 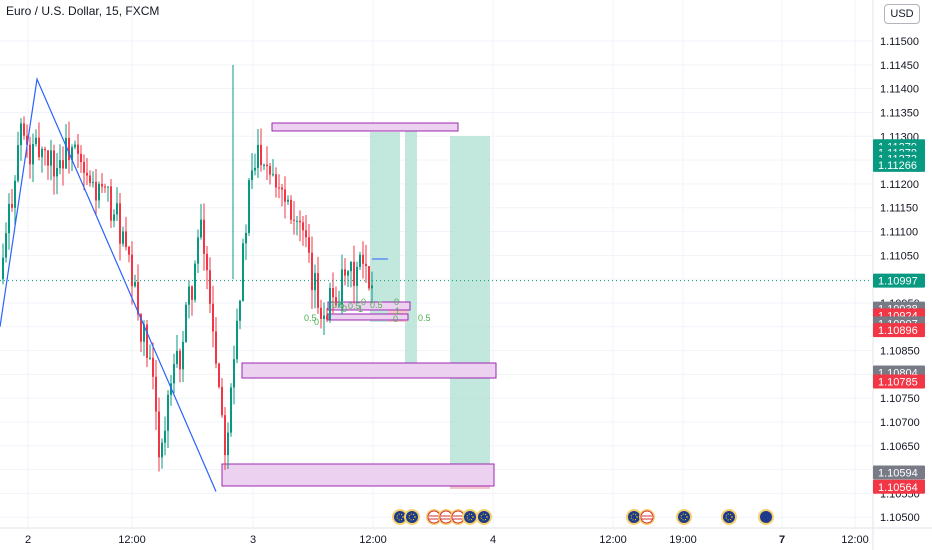 I want to click on flag-stars, so click(x=412, y=517).